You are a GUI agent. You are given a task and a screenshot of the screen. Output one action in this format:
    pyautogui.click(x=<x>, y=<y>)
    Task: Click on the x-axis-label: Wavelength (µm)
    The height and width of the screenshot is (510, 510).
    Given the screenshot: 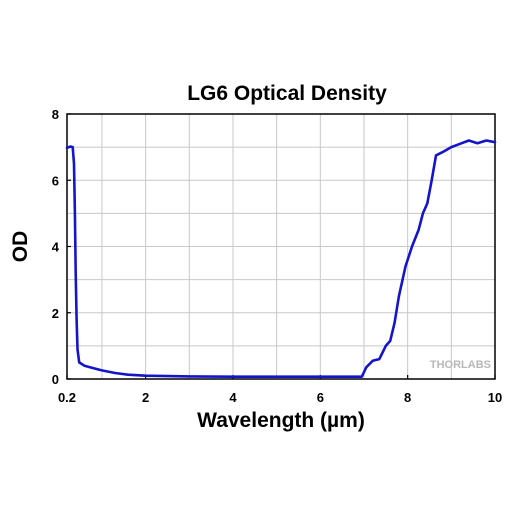 What is the action you would take?
    pyautogui.click(x=281, y=420)
    